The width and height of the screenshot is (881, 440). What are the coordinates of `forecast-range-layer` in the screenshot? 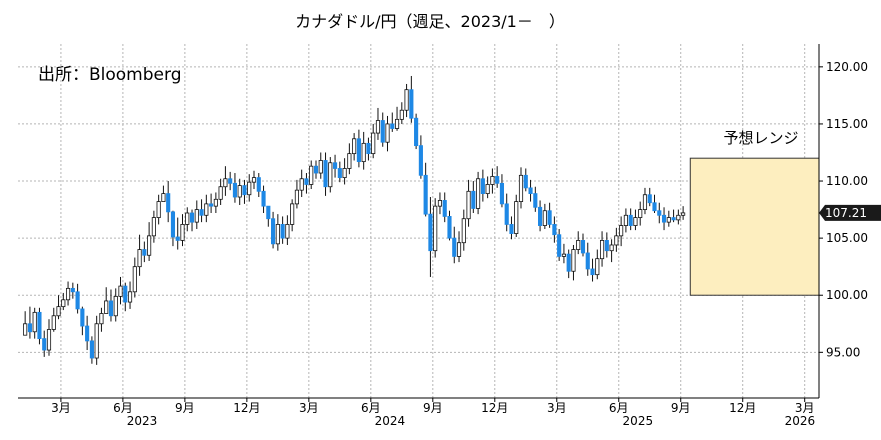 It's located at (754, 226).